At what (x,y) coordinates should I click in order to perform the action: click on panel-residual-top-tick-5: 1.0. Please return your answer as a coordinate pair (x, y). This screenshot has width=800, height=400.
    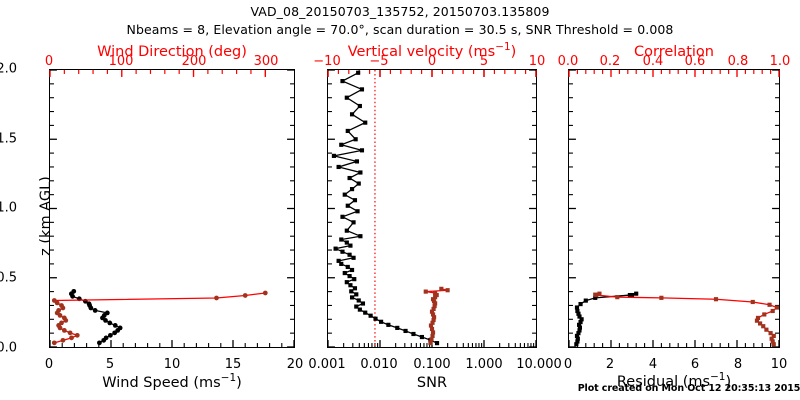
    Looking at the image, I should click on (780, 61).